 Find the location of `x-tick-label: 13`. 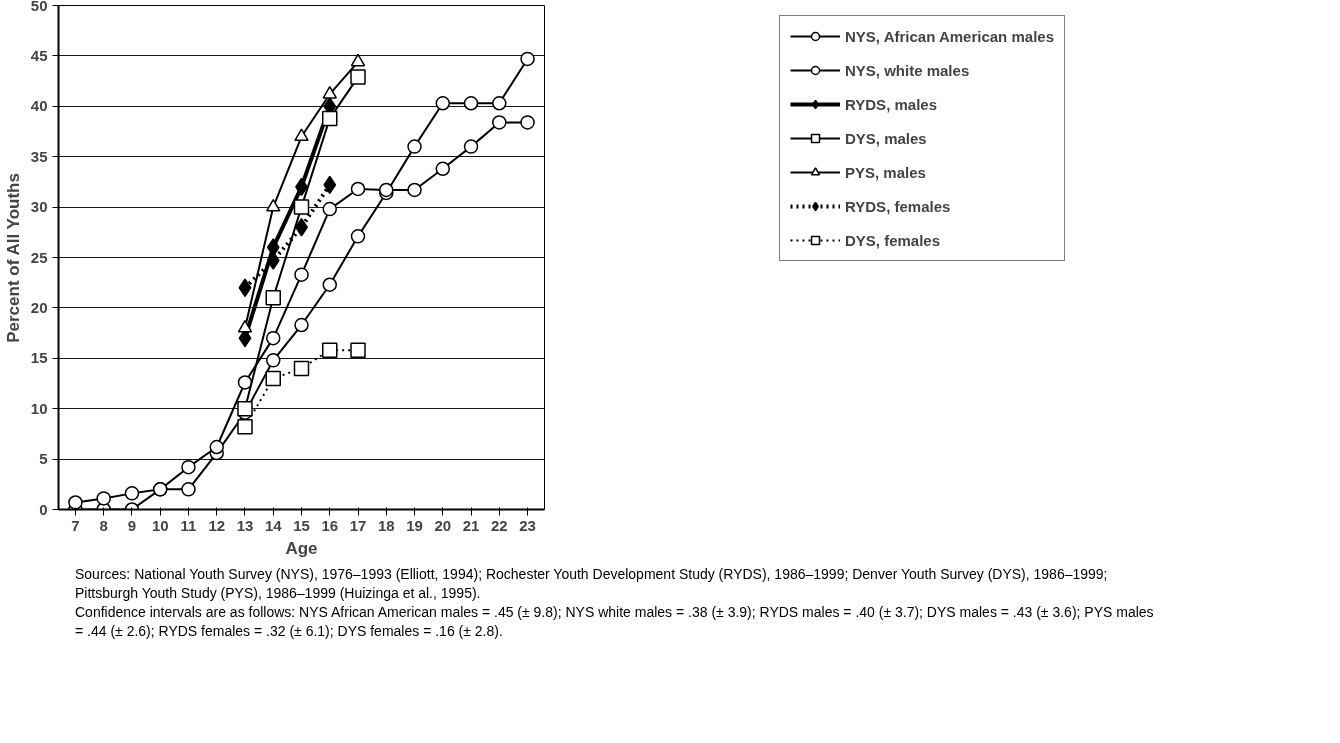

x-tick-label: 13 is located at coordinates (245, 525).